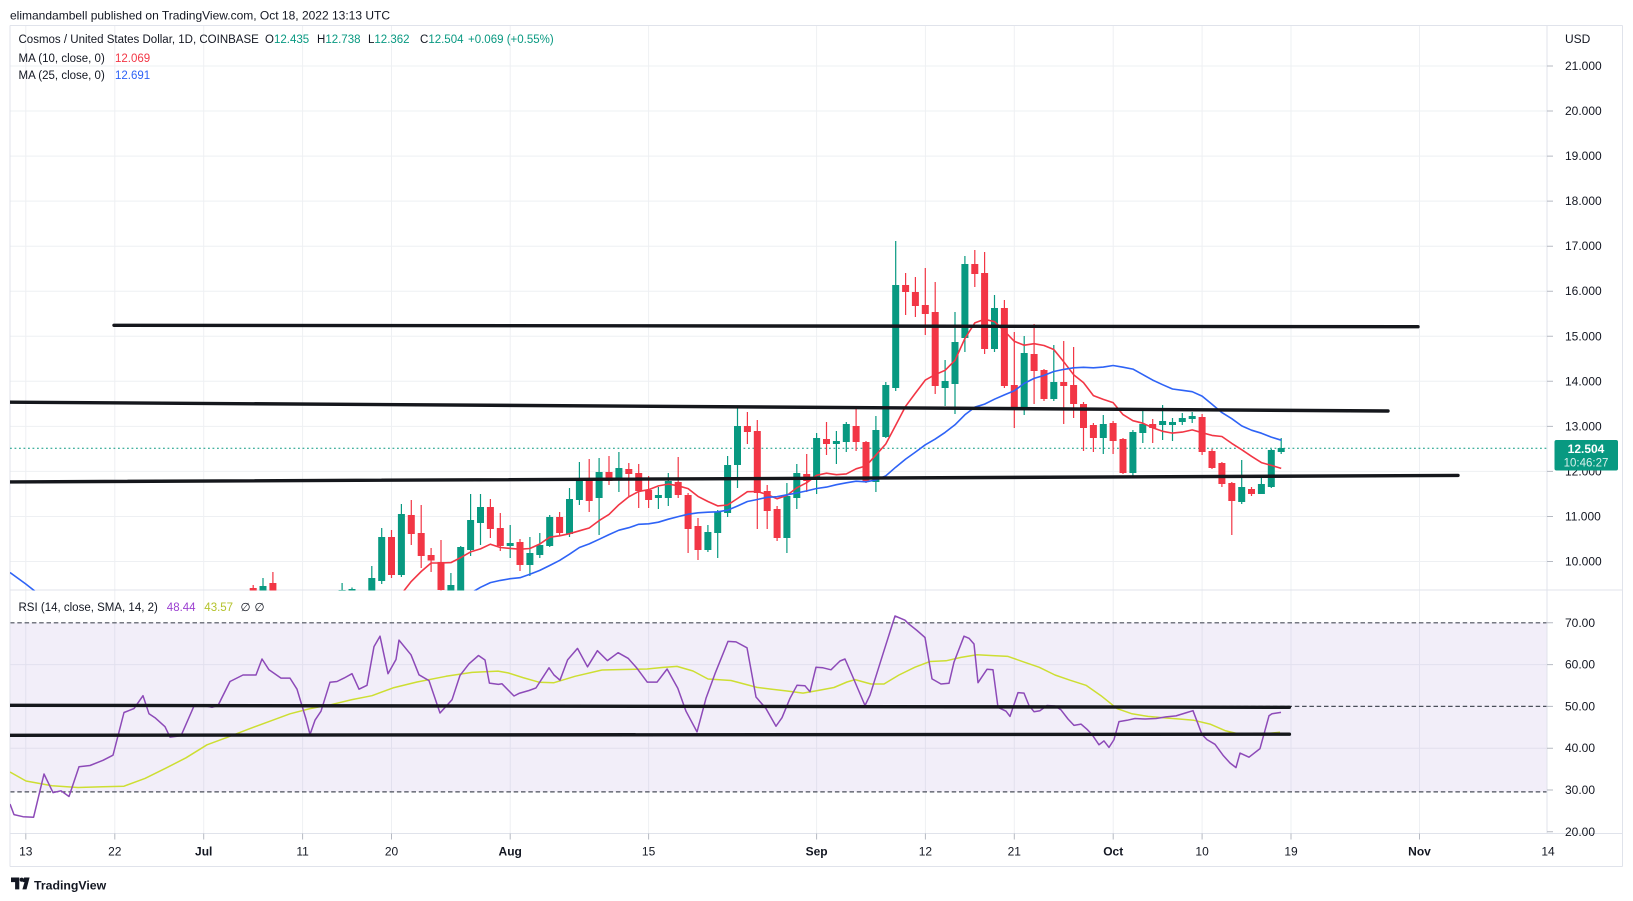 This screenshot has width=1633, height=901. I want to click on svg-text: 50.00, so click(1580, 706).